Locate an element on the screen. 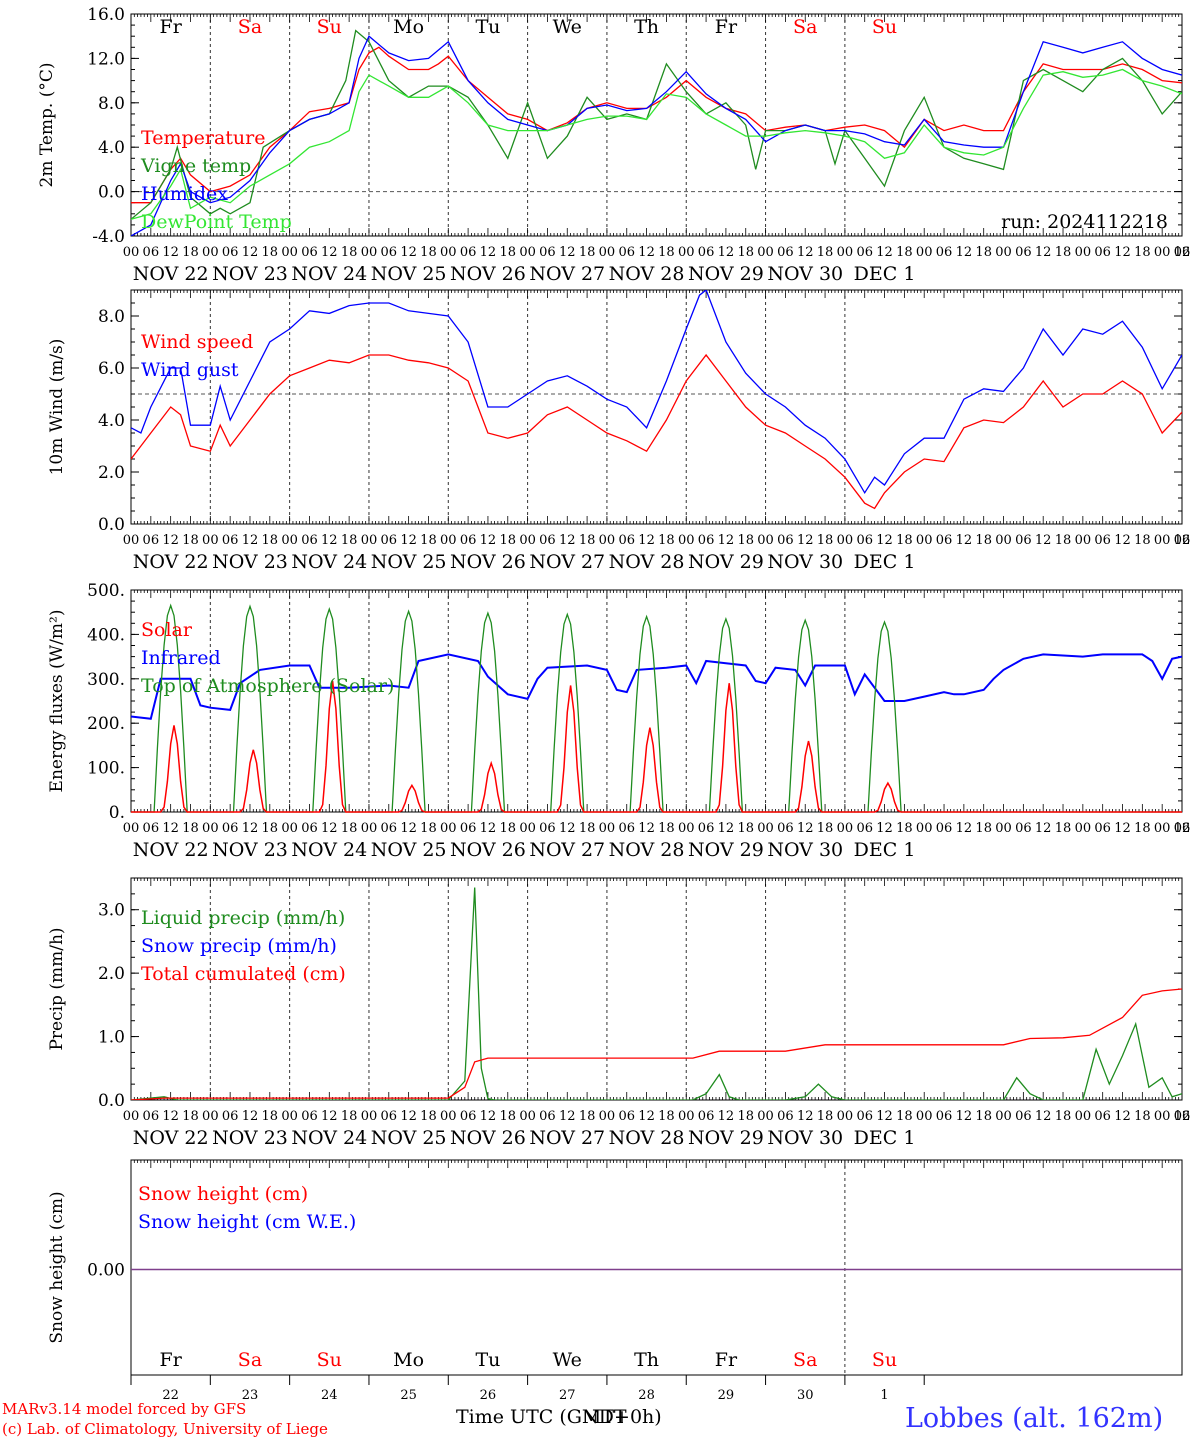 Image resolution: width=1194 pixels, height=1440 pixels. y-tick-label: 0. is located at coordinates (117, 813).